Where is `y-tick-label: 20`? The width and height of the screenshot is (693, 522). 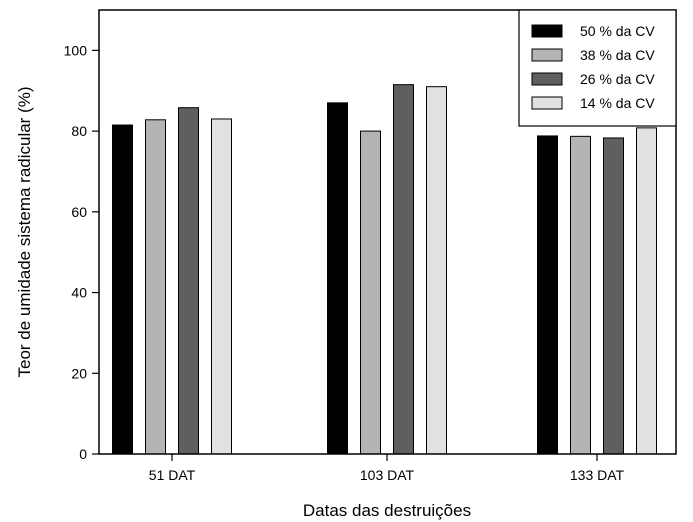 y-tick-label: 20 is located at coordinates (79, 373).